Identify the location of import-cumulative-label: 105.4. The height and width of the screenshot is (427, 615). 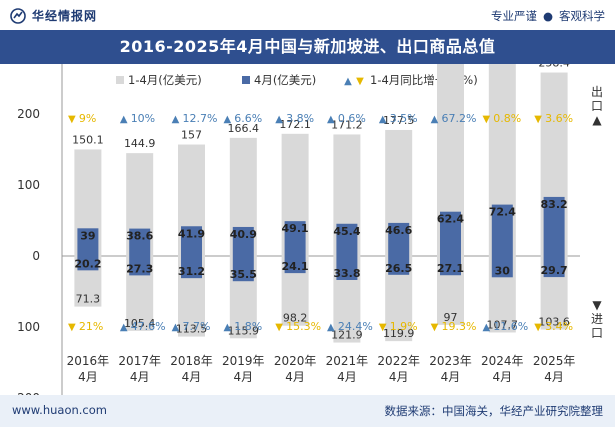
(140, 323).